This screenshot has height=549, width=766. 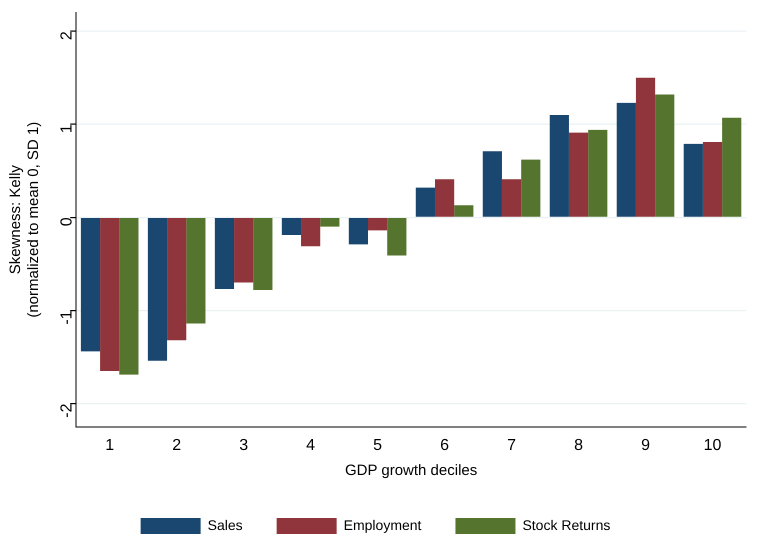 I want to click on x-tick-label: 8, so click(x=579, y=445).